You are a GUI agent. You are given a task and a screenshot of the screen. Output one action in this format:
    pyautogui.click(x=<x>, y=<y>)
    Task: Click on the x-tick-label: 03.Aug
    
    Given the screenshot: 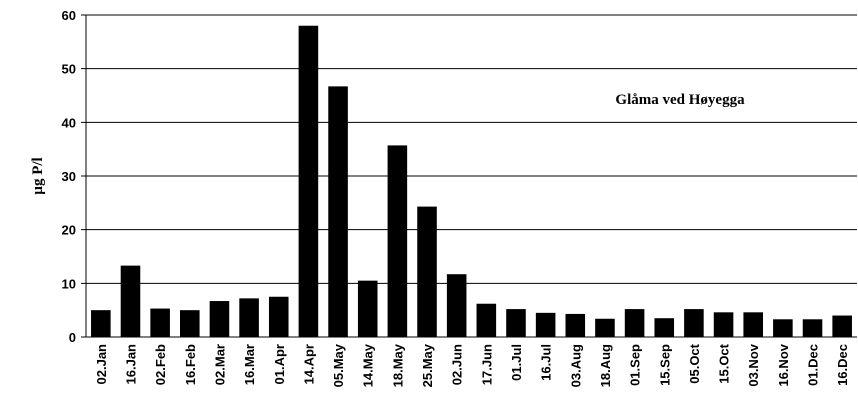 What is the action you would take?
    pyautogui.click(x=575, y=365)
    